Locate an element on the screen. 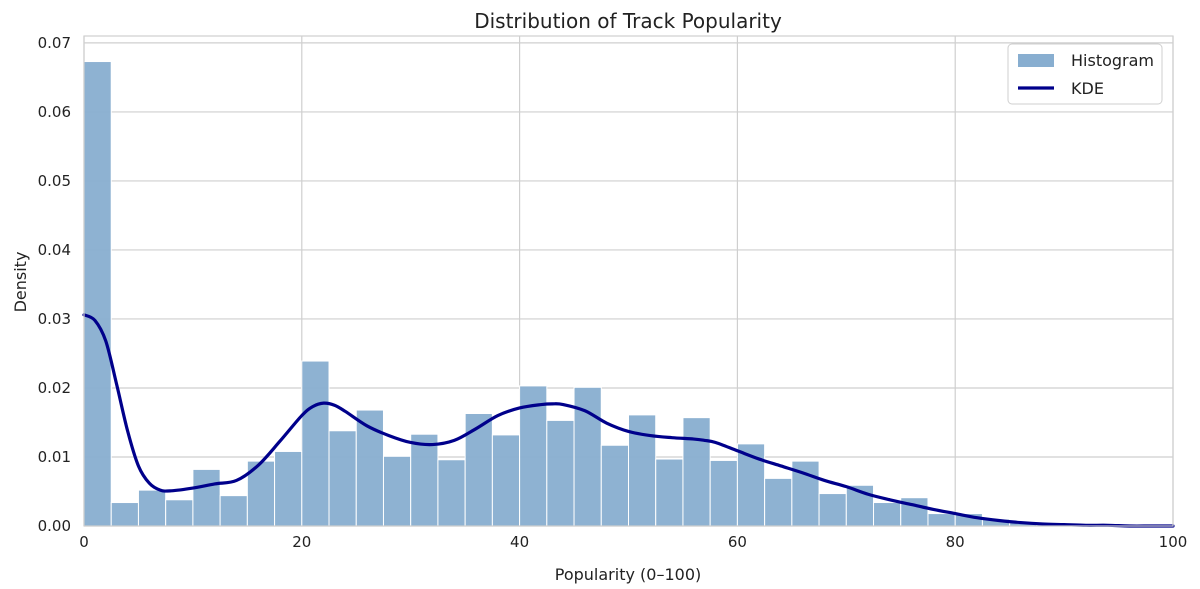  y-tick-label: 0.03 is located at coordinates (54, 319).